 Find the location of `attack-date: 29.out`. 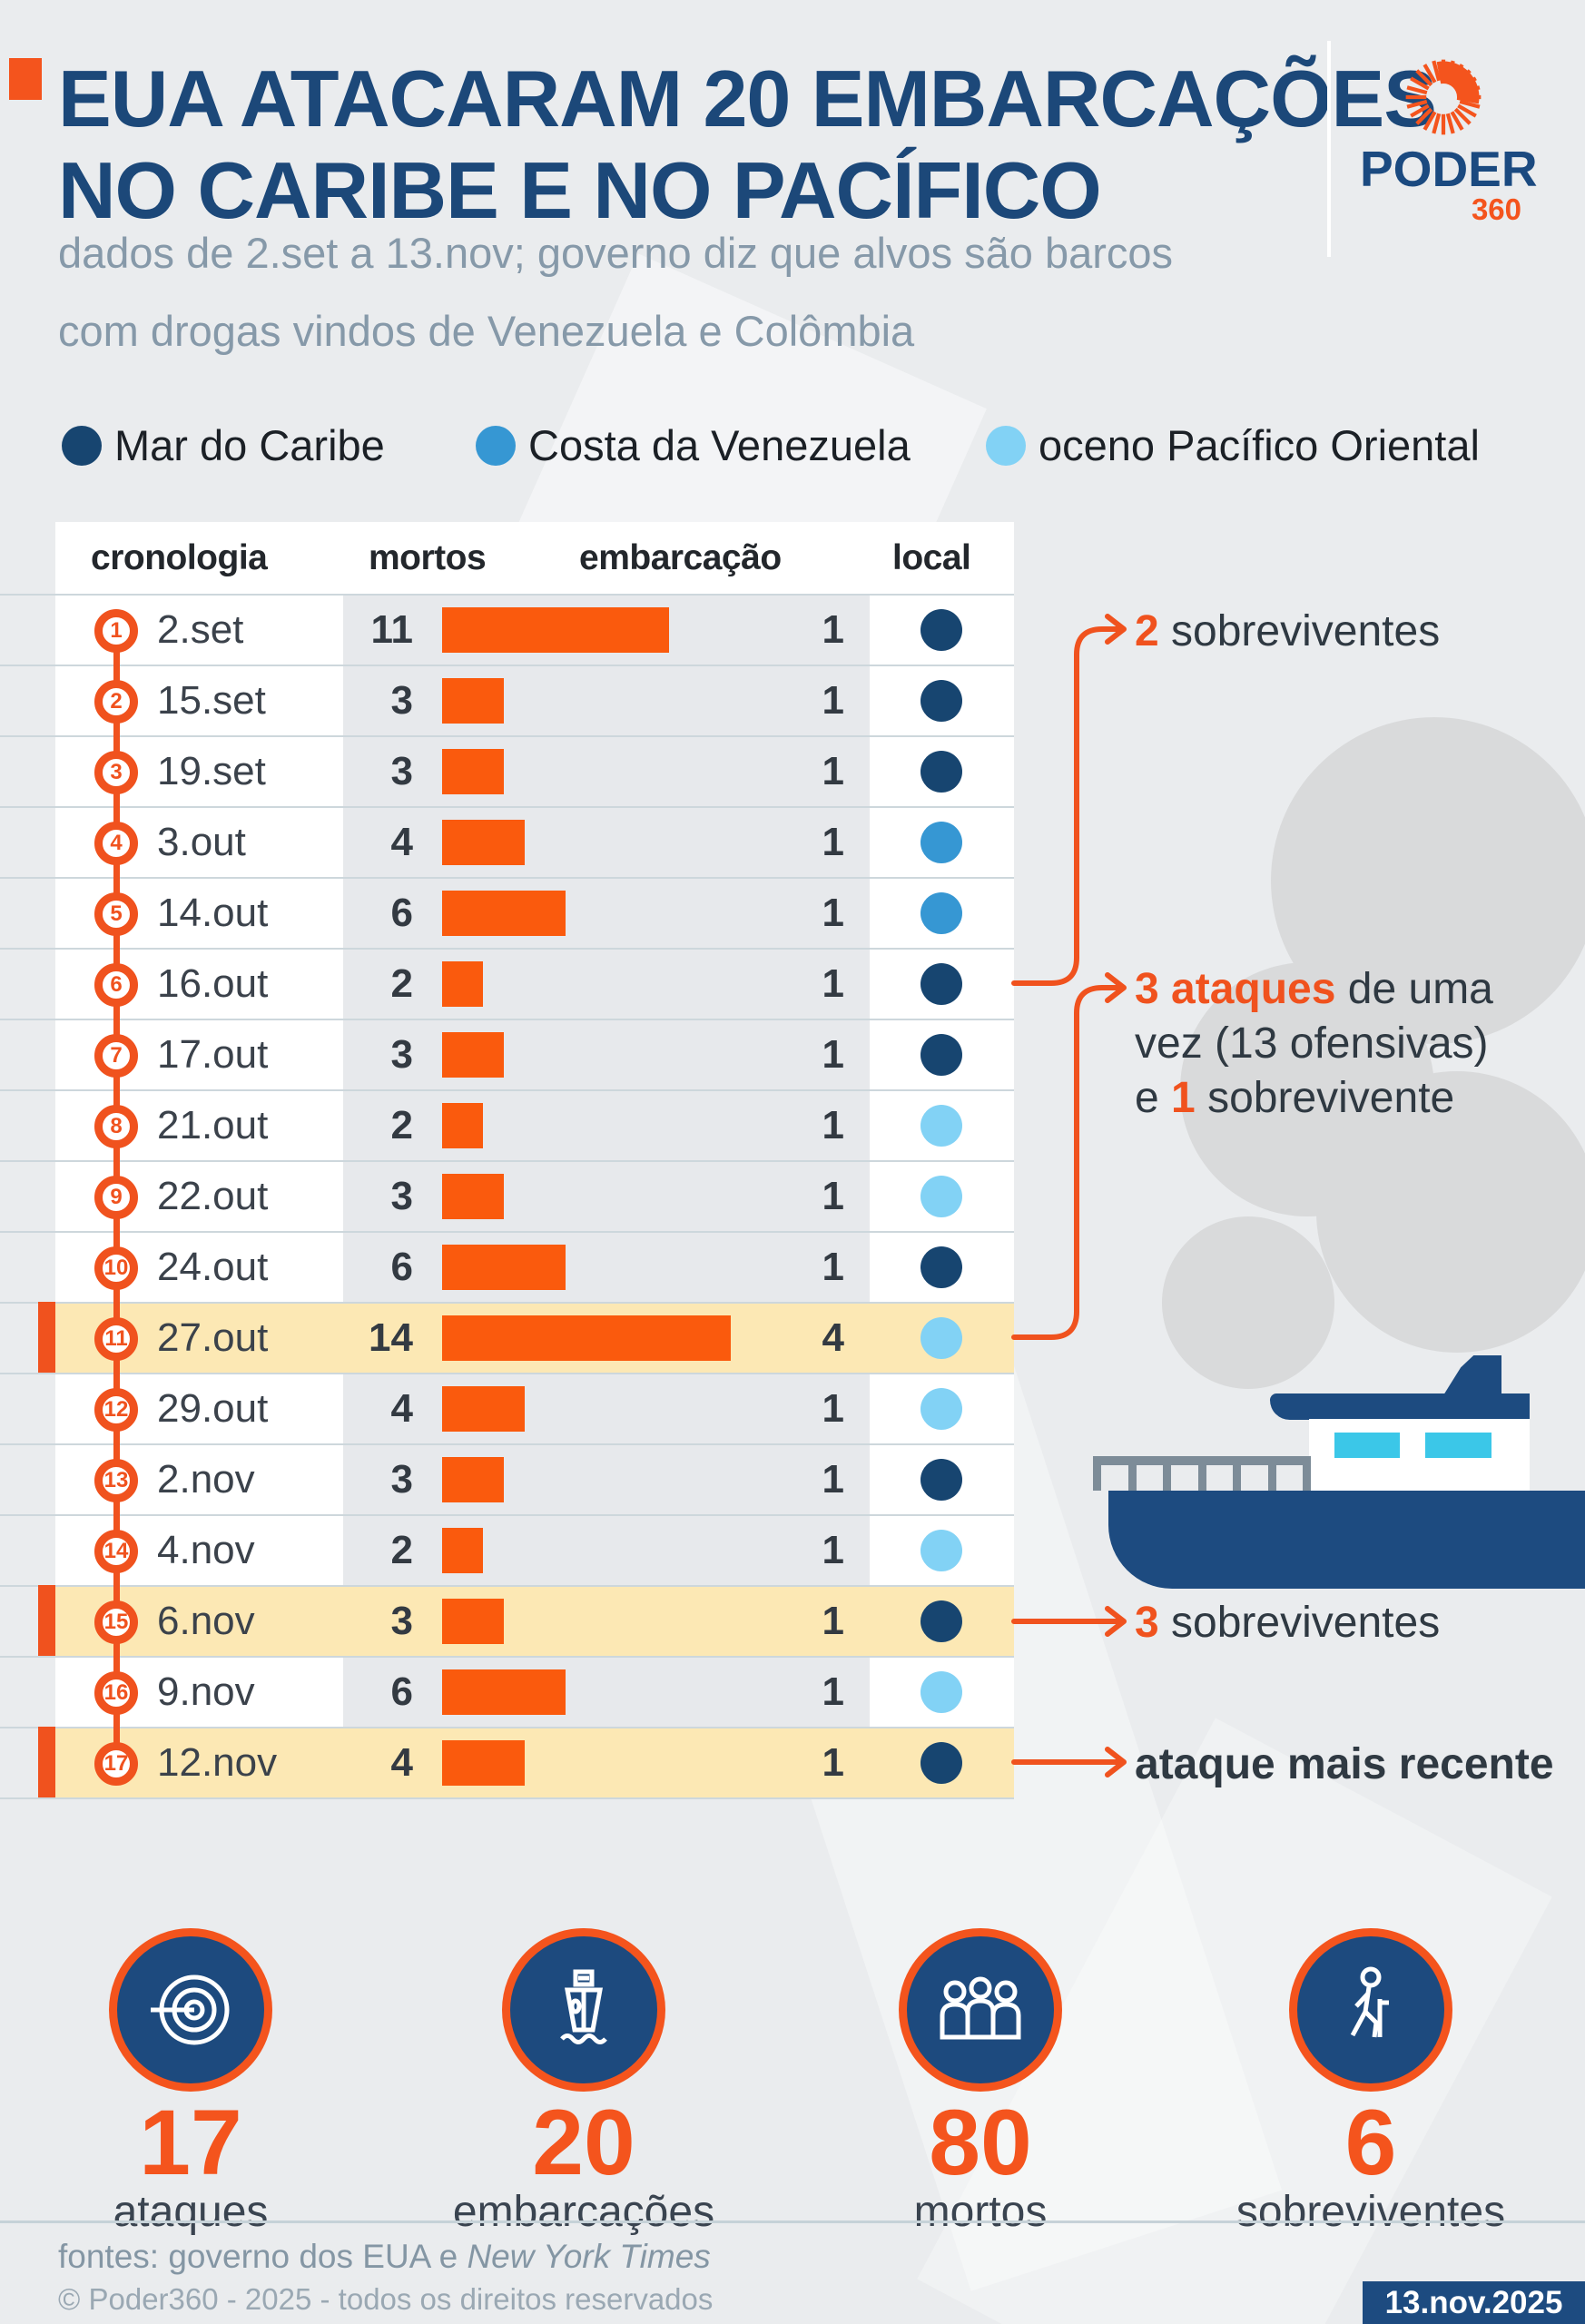

attack-date: 29.out is located at coordinates (213, 1408).